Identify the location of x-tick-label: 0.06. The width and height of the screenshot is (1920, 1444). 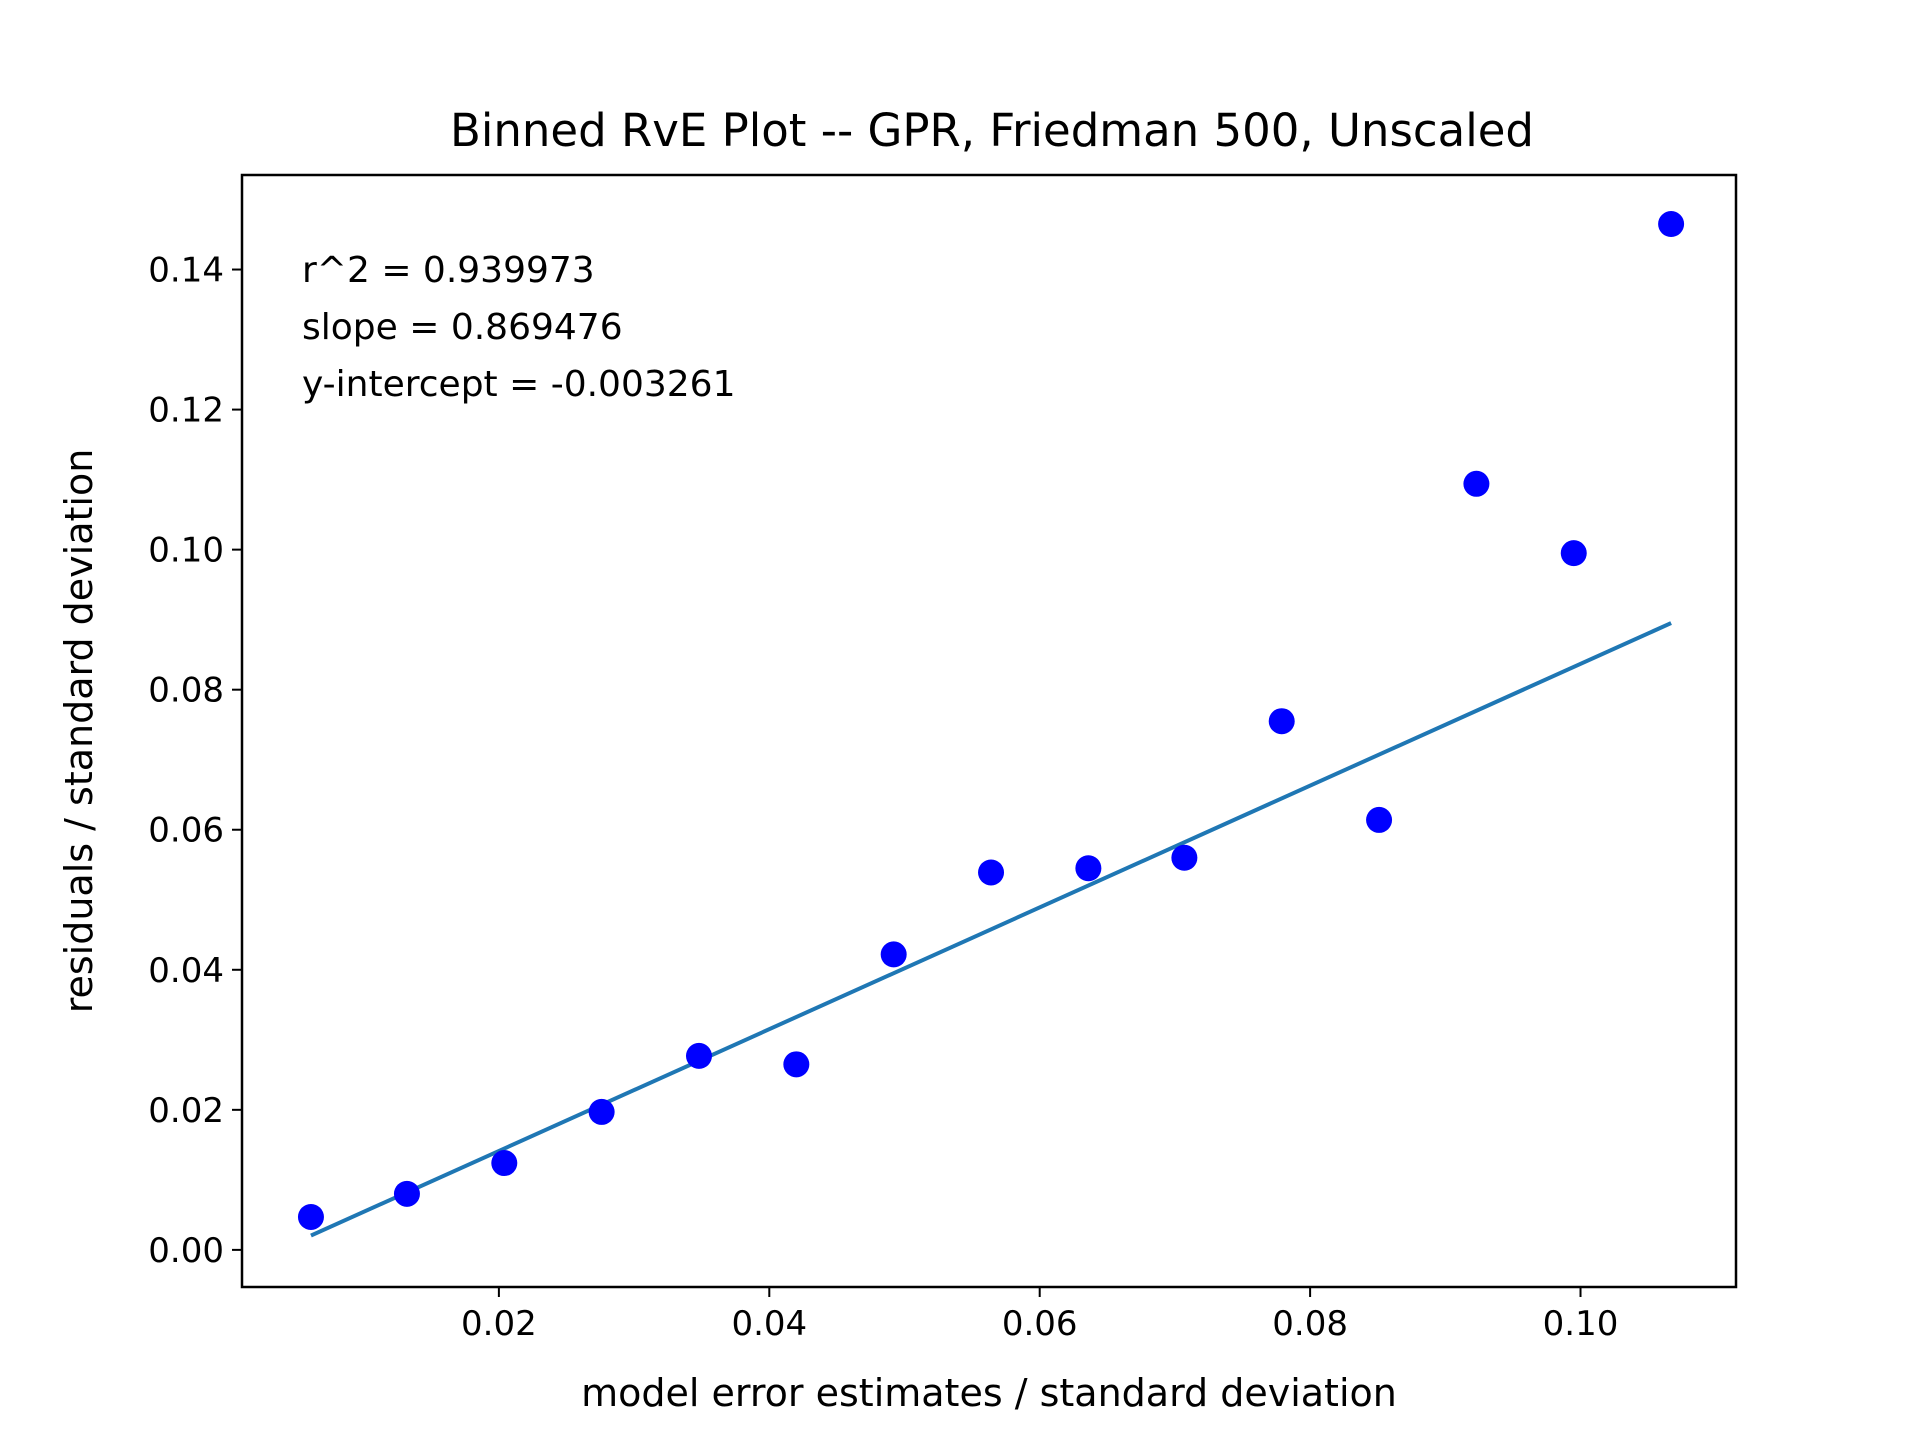
(1040, 1324).